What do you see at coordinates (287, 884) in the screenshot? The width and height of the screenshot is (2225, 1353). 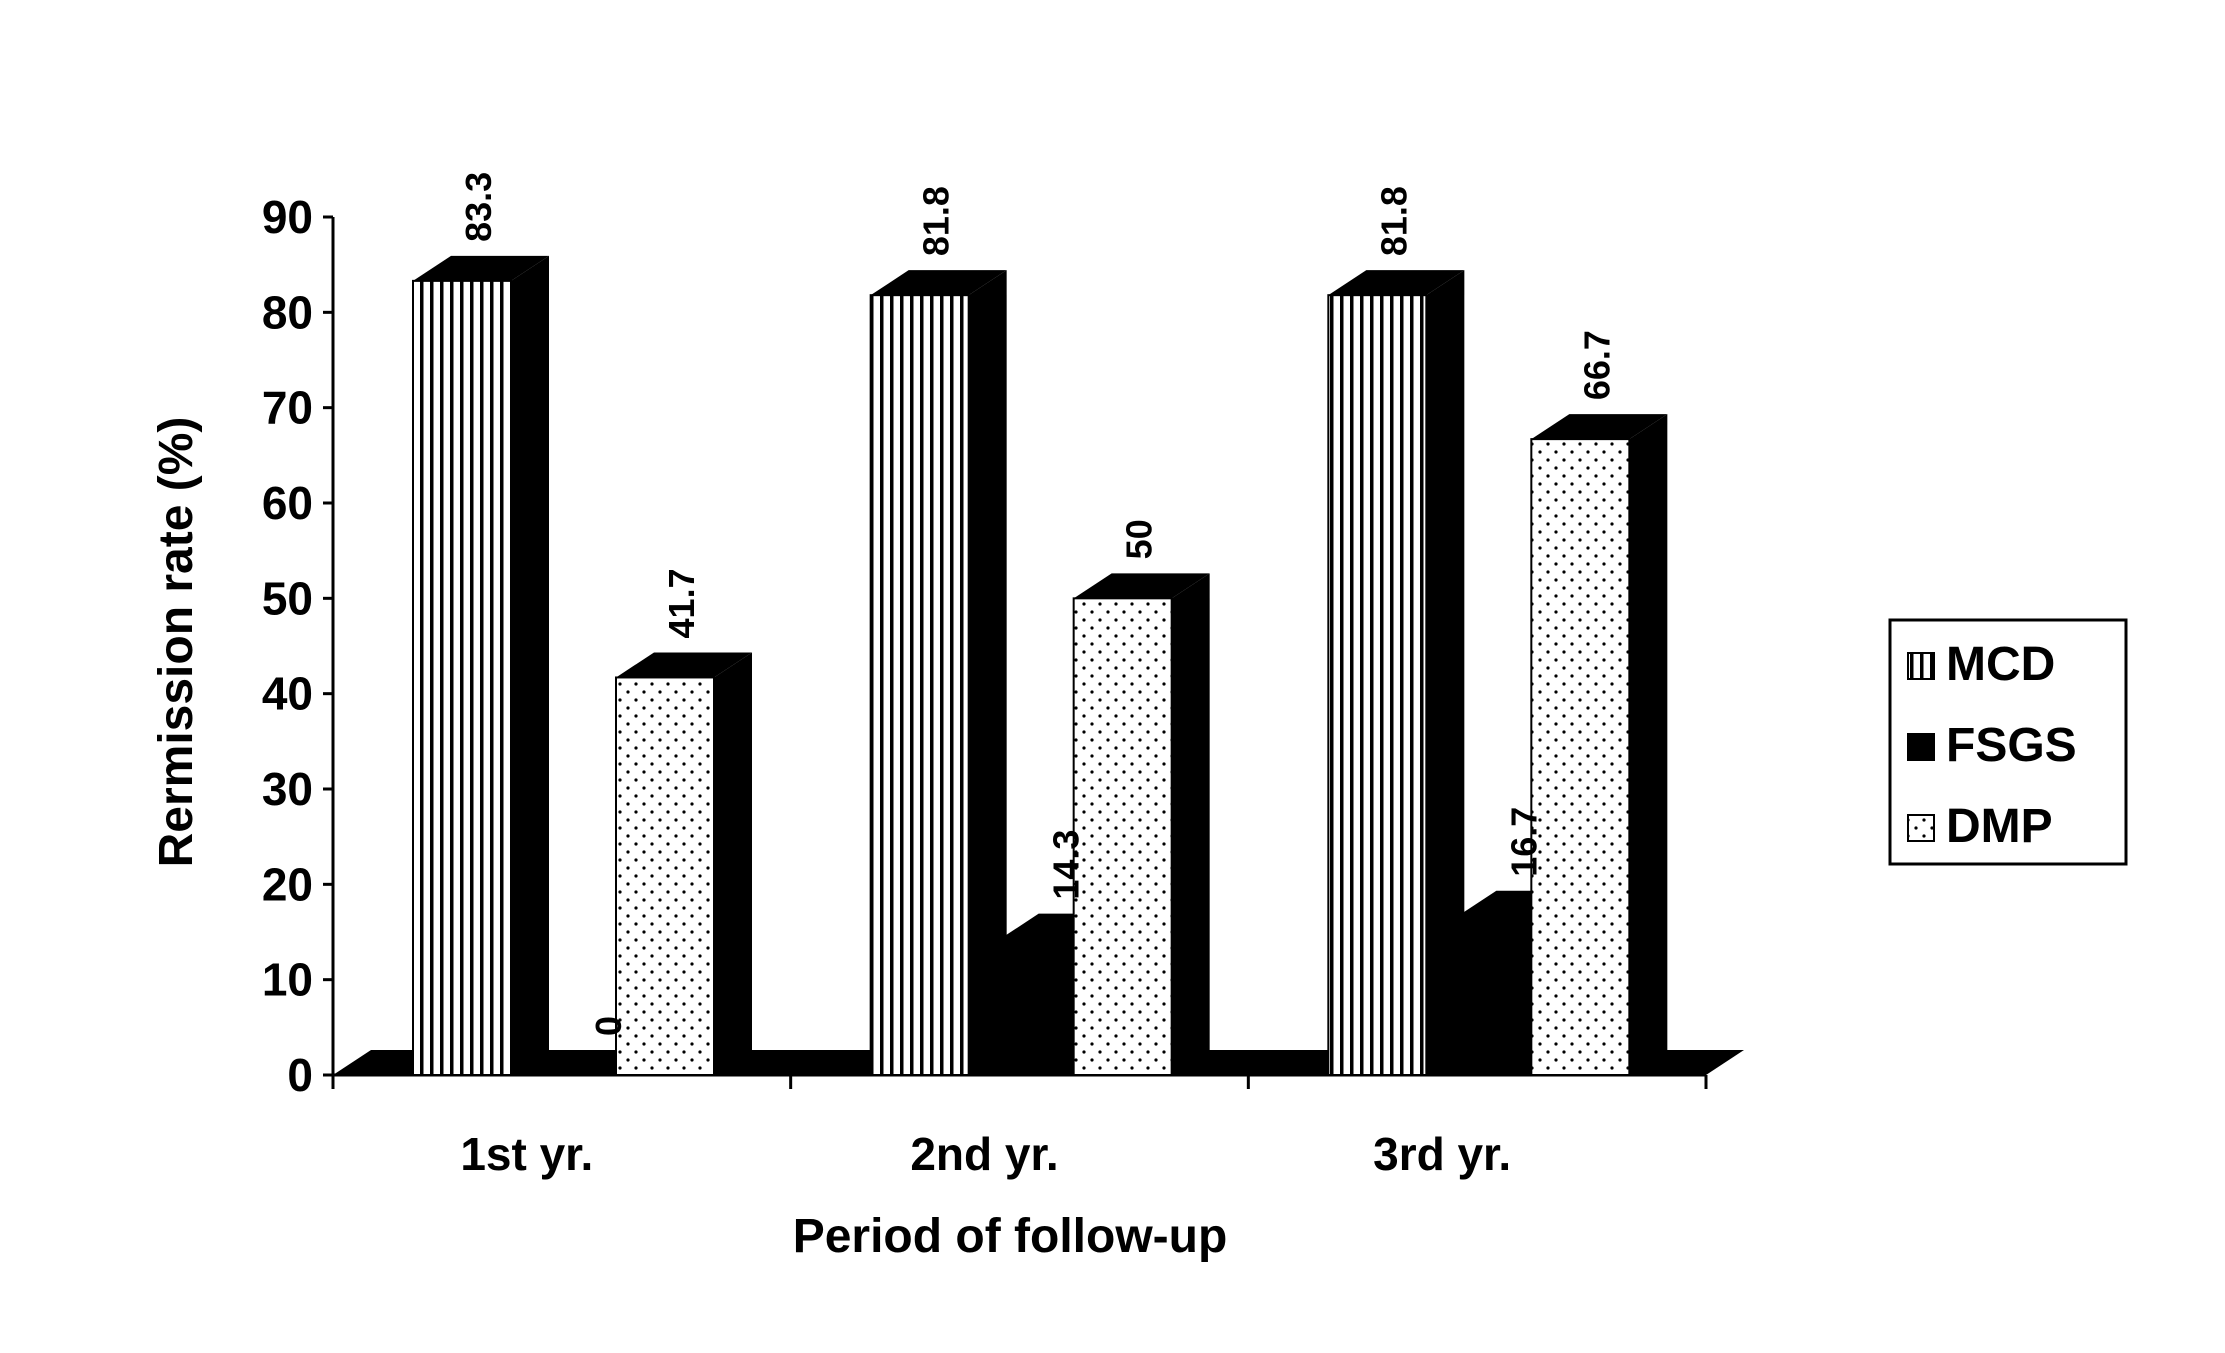 I see `y-tick-label: 20` at bounding box center [287, 884].